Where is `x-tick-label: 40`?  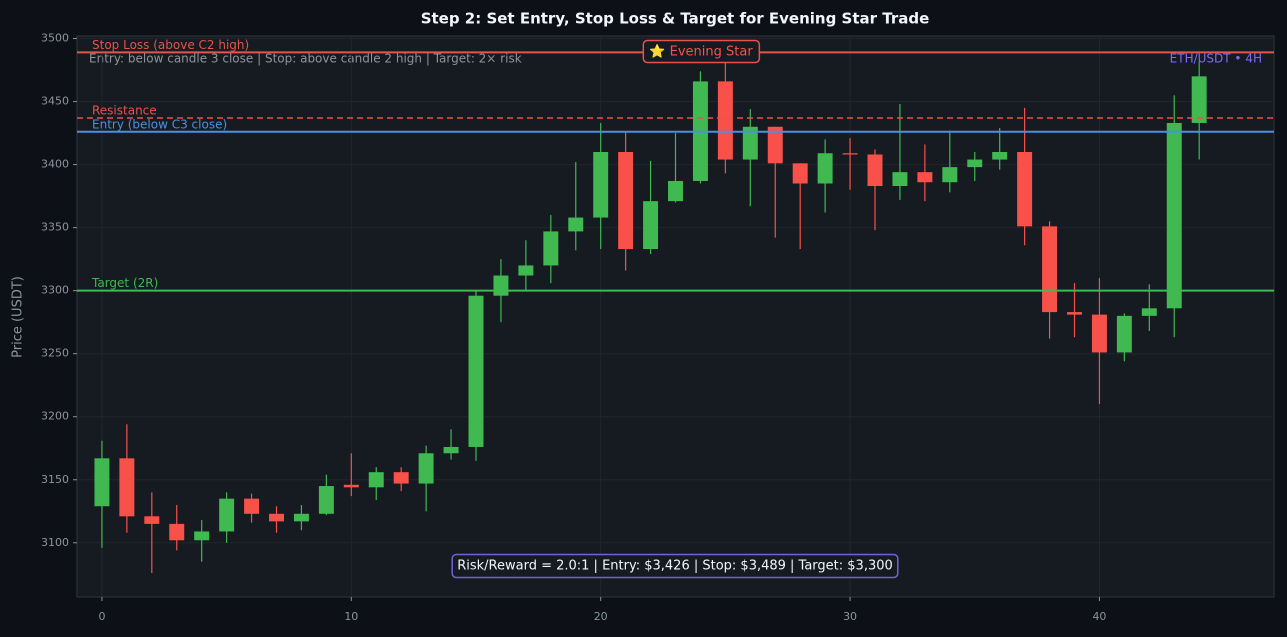 x-tick-label: 40 is located at coordinates (1099, 616).